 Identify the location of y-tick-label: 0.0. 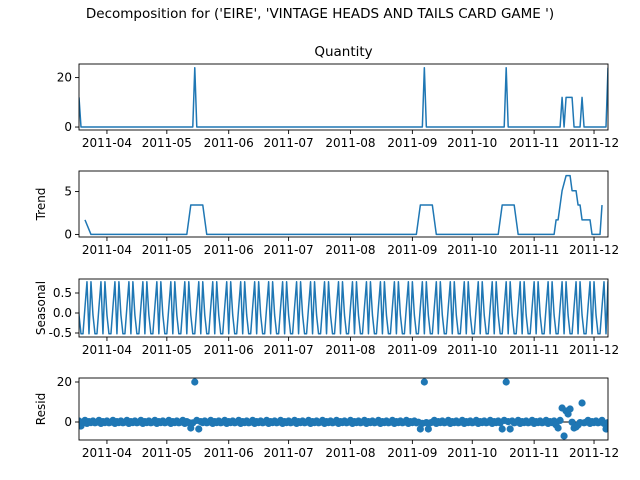
(62, 313).